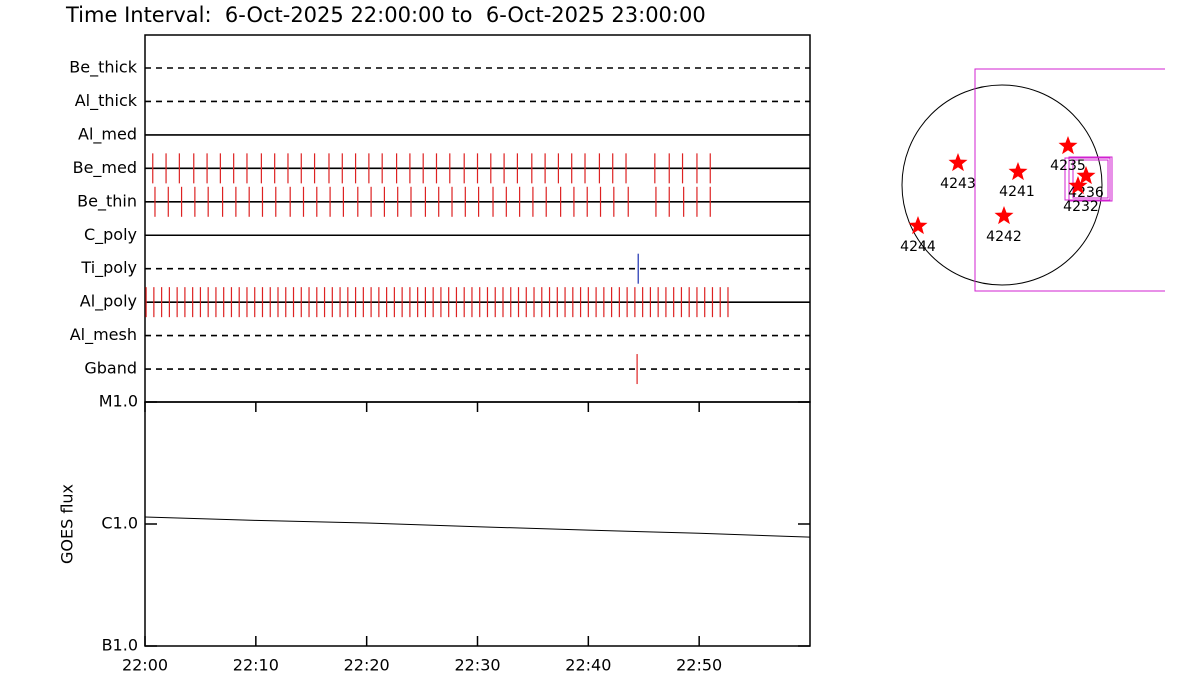 This screenshot has width=1200, height=700. What do you see at coordinates (103, 68) in the screenshot?
I see `row-label: Be_thick` at bounding box center [103, 68].